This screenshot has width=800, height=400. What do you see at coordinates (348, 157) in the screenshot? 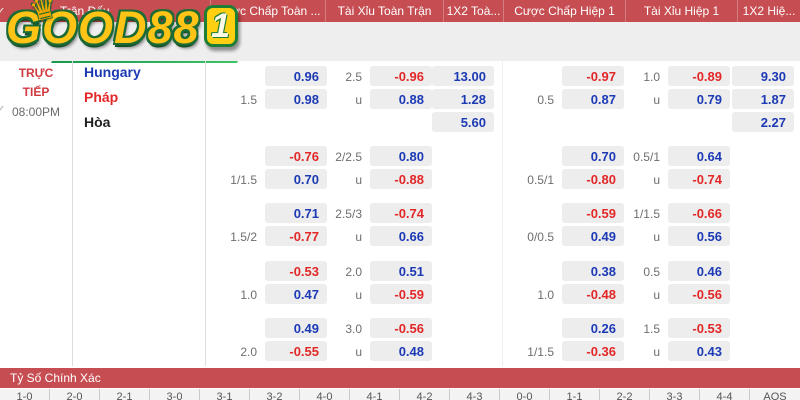
I see `ou-line-label: 2/2.5` at bounding box center [348, 157].